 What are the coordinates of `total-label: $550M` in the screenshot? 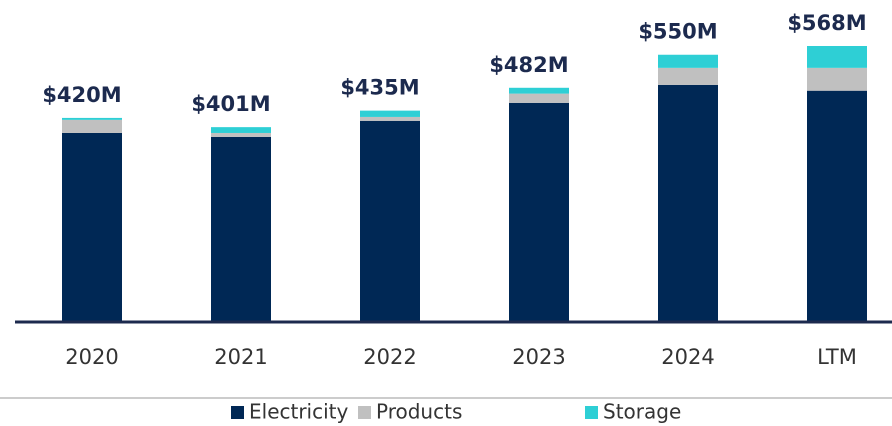 It's located at (677, 32).